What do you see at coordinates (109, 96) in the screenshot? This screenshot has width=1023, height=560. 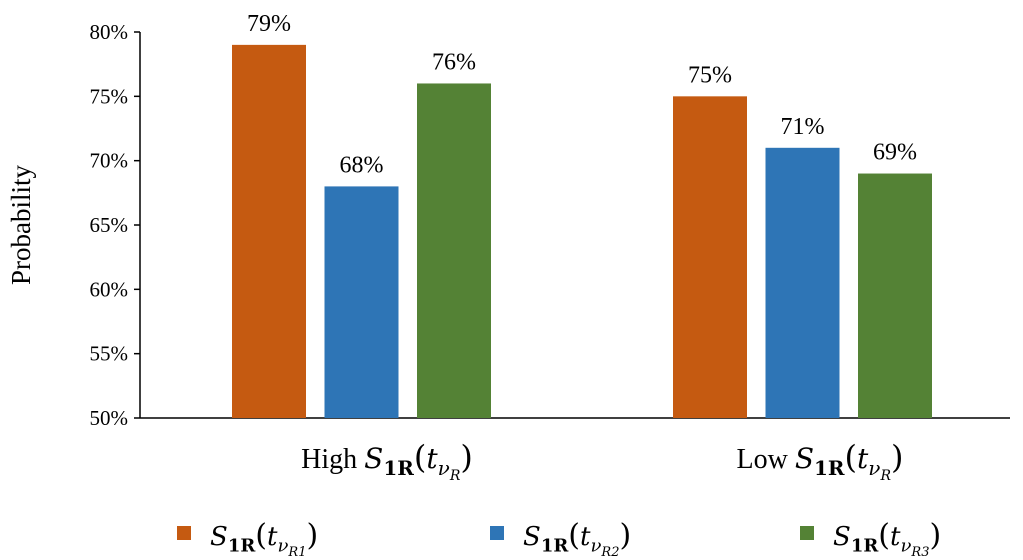 I see `y-tick-label: 75%` at bounding box center [109, 96].